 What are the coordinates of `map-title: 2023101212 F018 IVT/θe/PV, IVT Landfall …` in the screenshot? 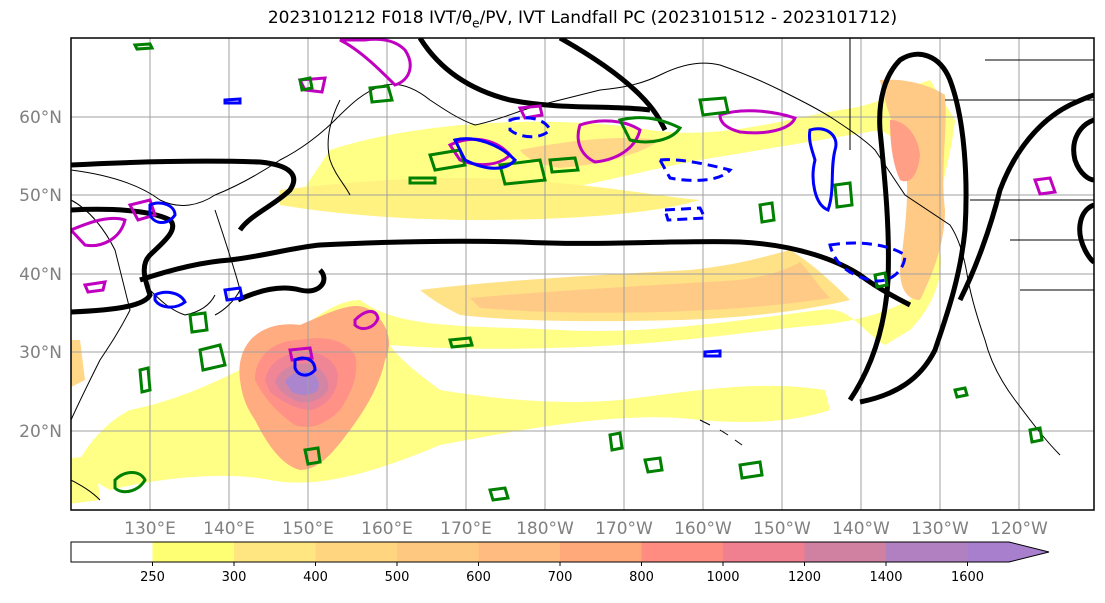 It's located at (582, 19).